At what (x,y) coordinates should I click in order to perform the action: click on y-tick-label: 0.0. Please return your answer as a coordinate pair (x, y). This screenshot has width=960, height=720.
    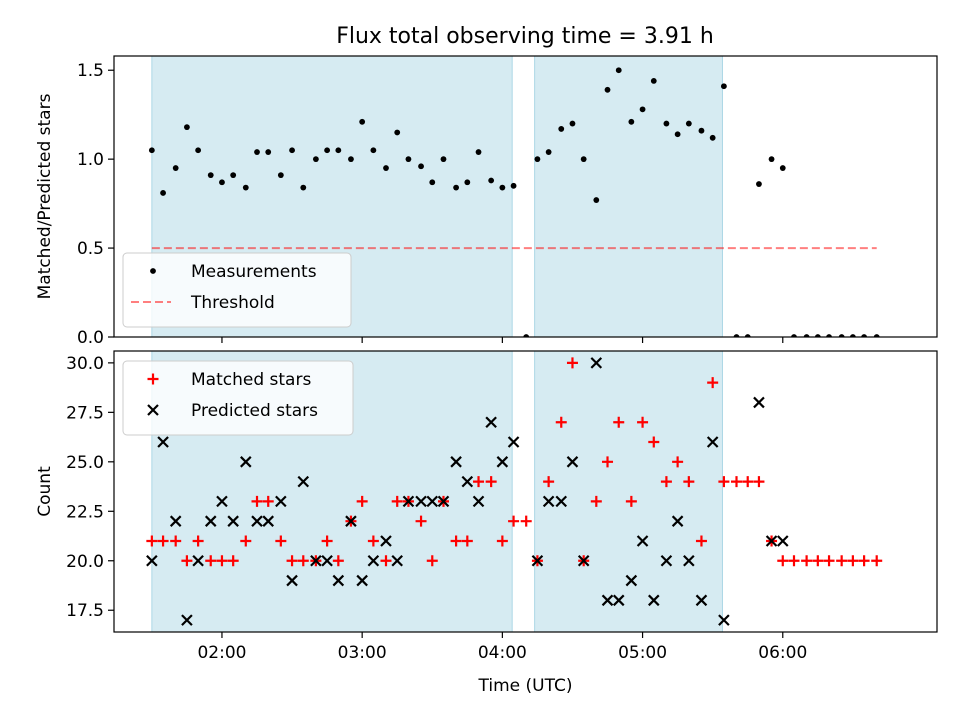
    Looking at the image, I should click on (90, 338).